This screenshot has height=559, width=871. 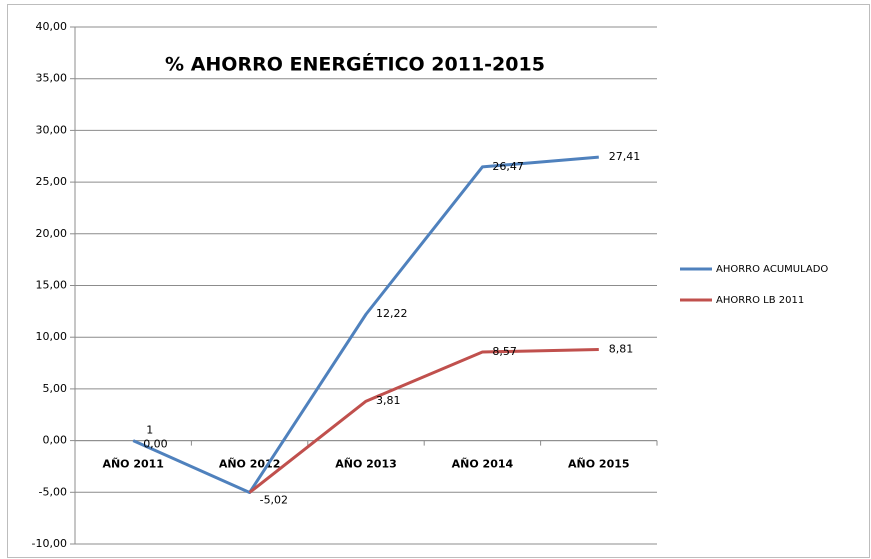 I want to click on y-tick-label: 15,00, so click(x=52, y=285).